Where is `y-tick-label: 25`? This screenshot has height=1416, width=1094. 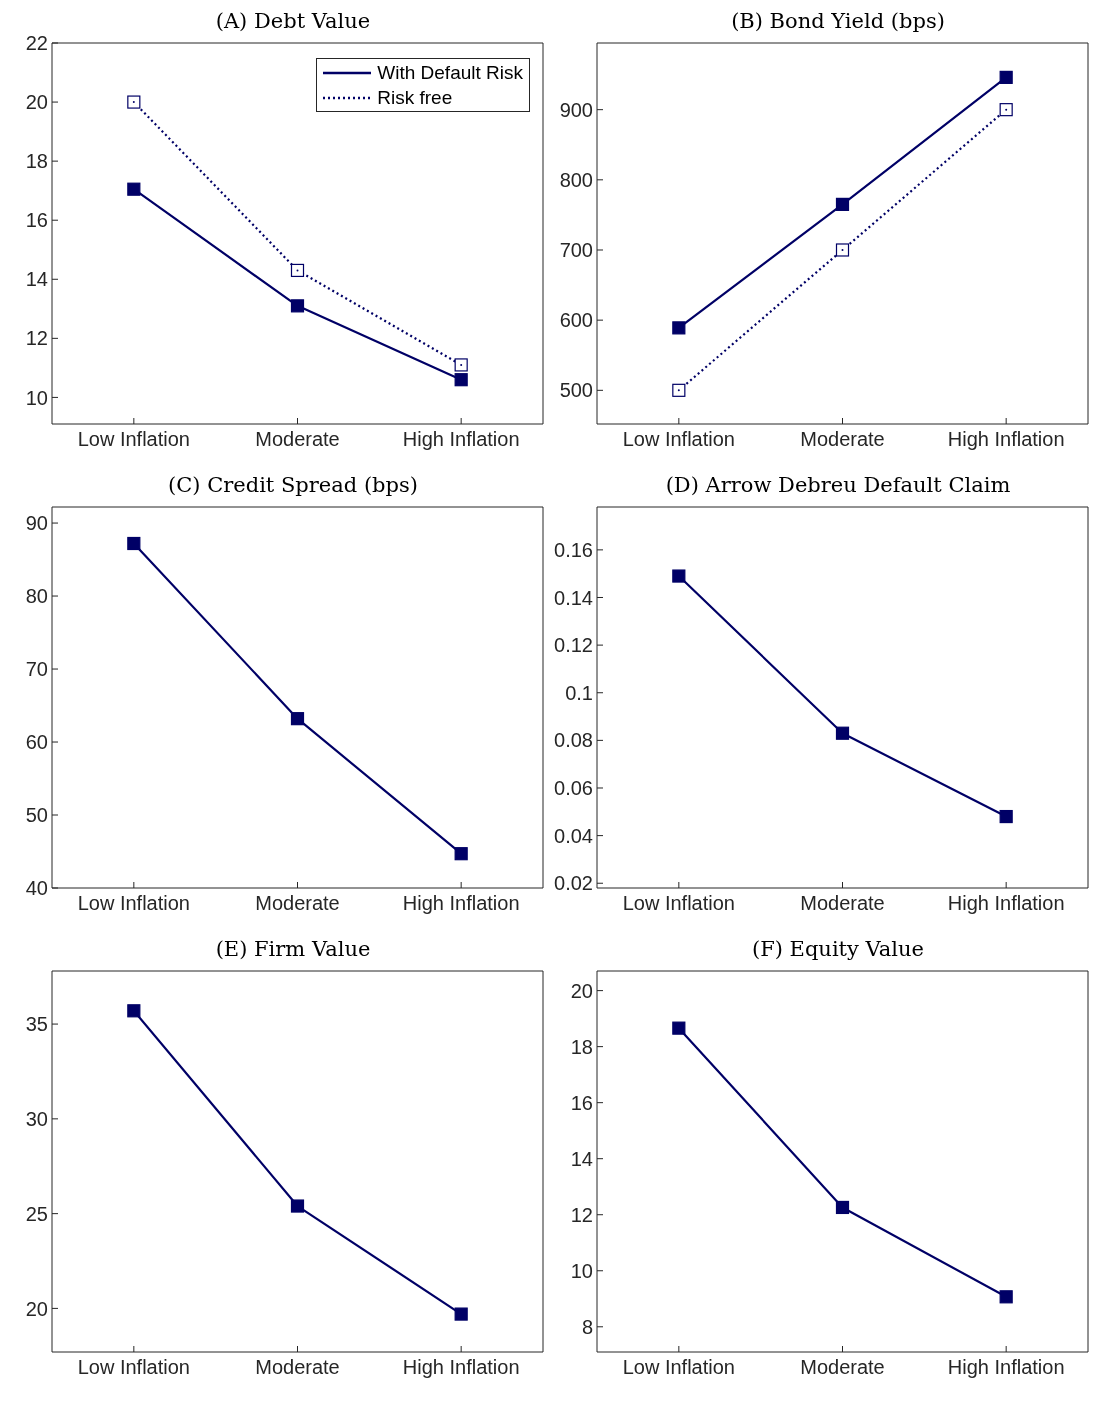
y-tick-label: 25 is located at coordinates (36, 1213).